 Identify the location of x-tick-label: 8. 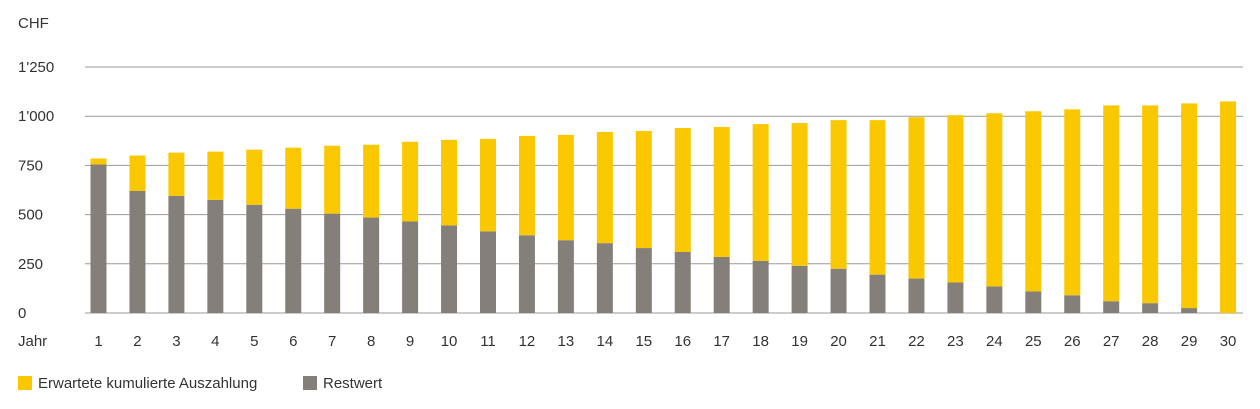
(371, 341).